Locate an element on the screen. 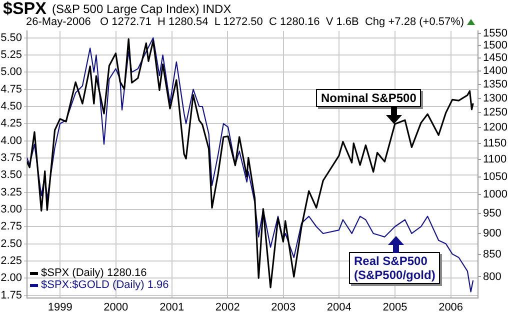  y2-tick-label: 950 is located at coordinates (492, 214).